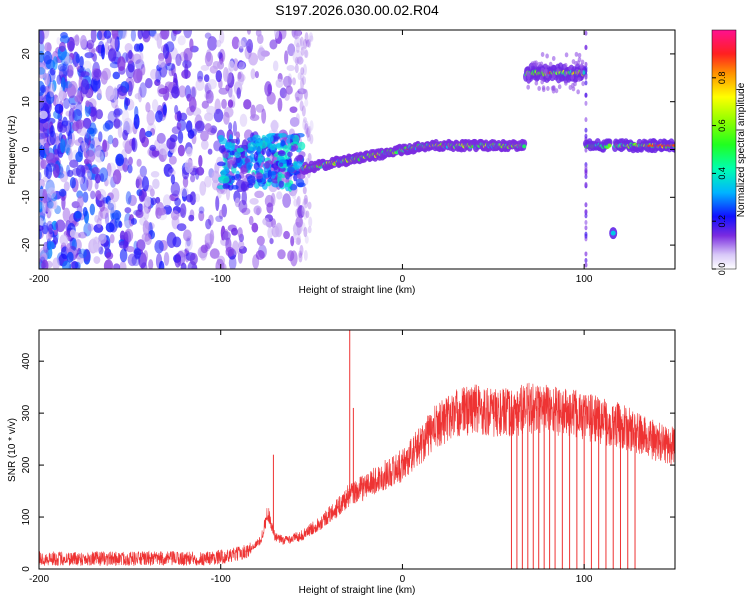  What do you see at coordinates (719, 173) in the screenshot?
I see `colorbar-ticks: 0.0 0.2 0.4 0.6 0.8` at bounding box center [719, 173].